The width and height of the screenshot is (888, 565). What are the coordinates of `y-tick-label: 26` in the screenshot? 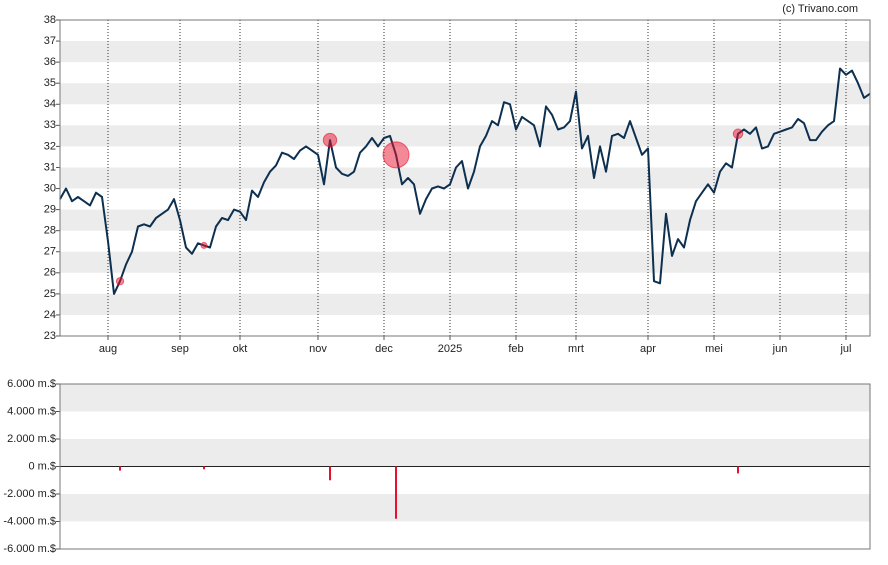 It's located at (50, 273).